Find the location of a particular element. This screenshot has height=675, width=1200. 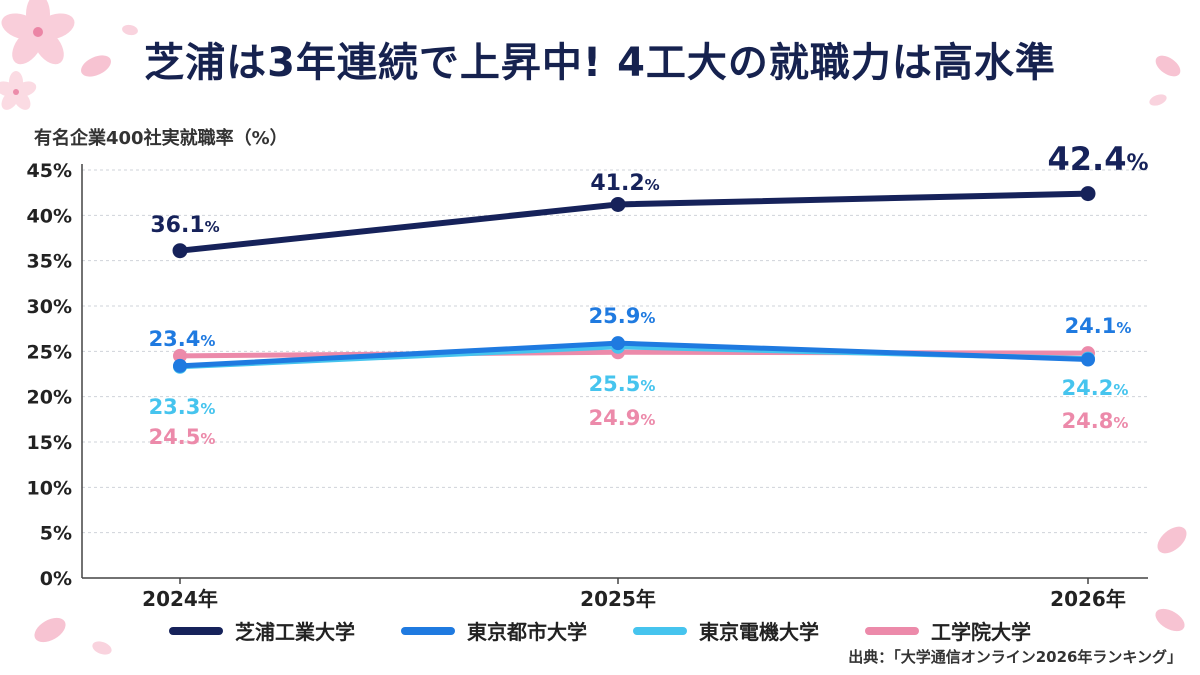

legend-label: 芝浦工業大学 is located at coordinates (295, 632).